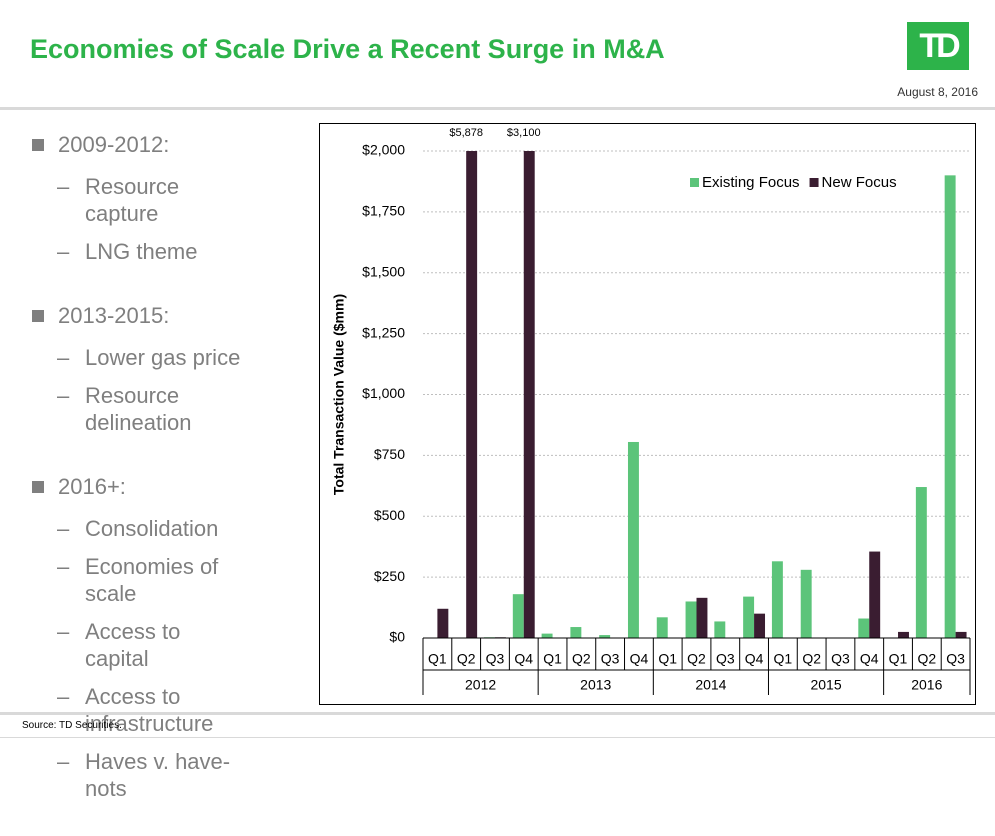 The height and width of the screenshot is (836, 995). Describe the element at coordinates (383, 211) in the screenshot. I see `y-tick-label: $1,750` at that location.